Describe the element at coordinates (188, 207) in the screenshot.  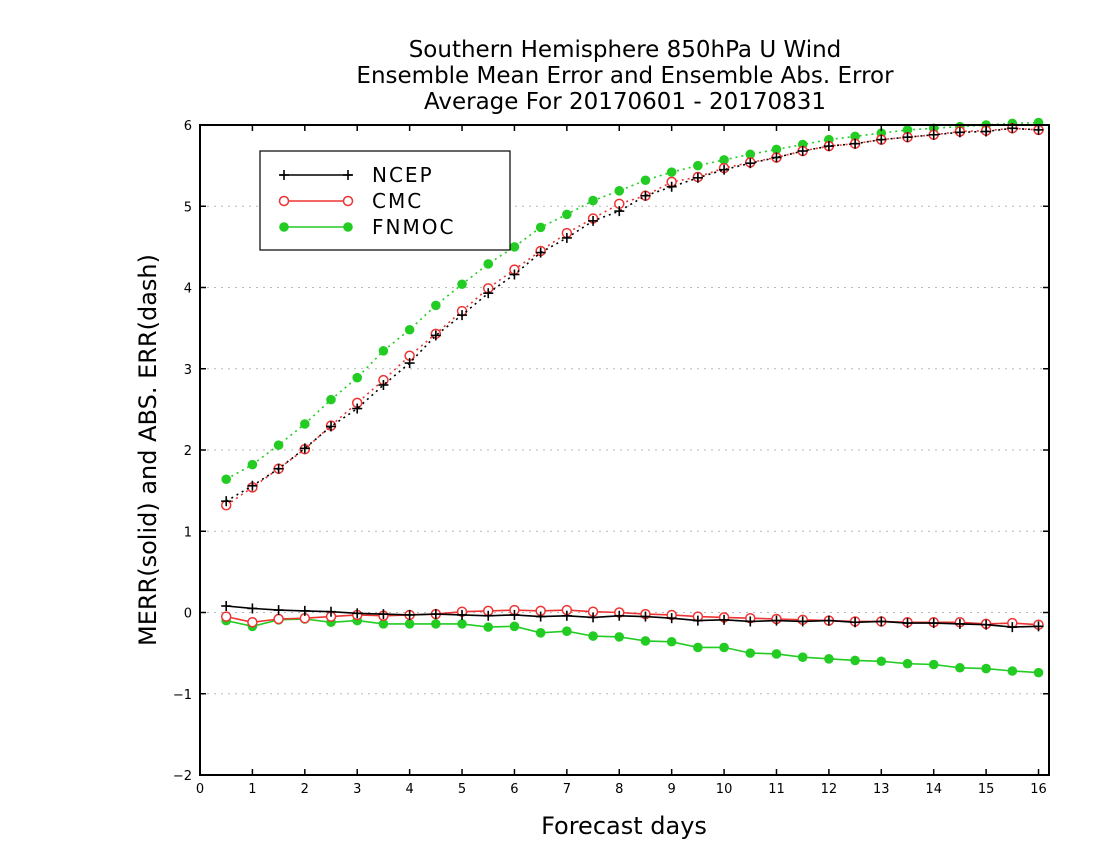
I see `y-tick-label: 5` at that location.